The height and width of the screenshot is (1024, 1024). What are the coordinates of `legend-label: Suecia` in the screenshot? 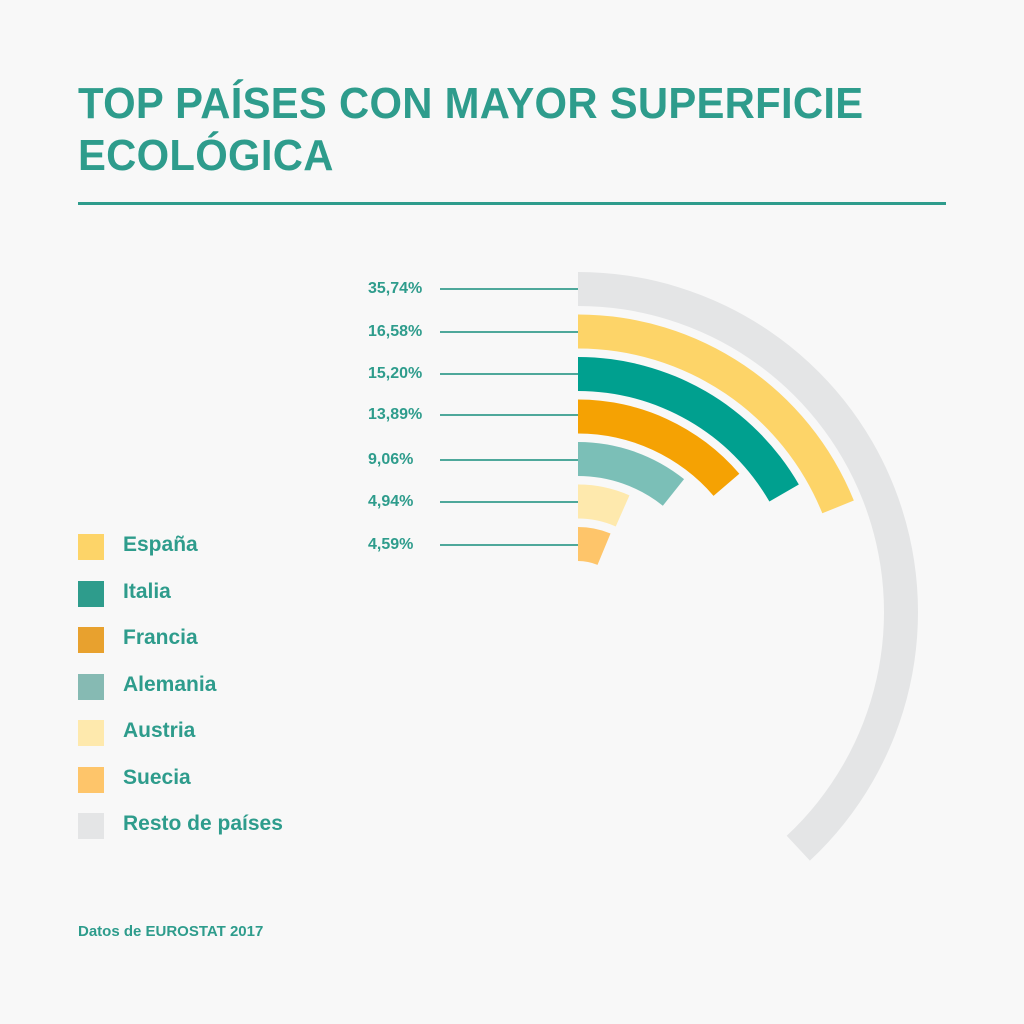 It's located at (157, 777).